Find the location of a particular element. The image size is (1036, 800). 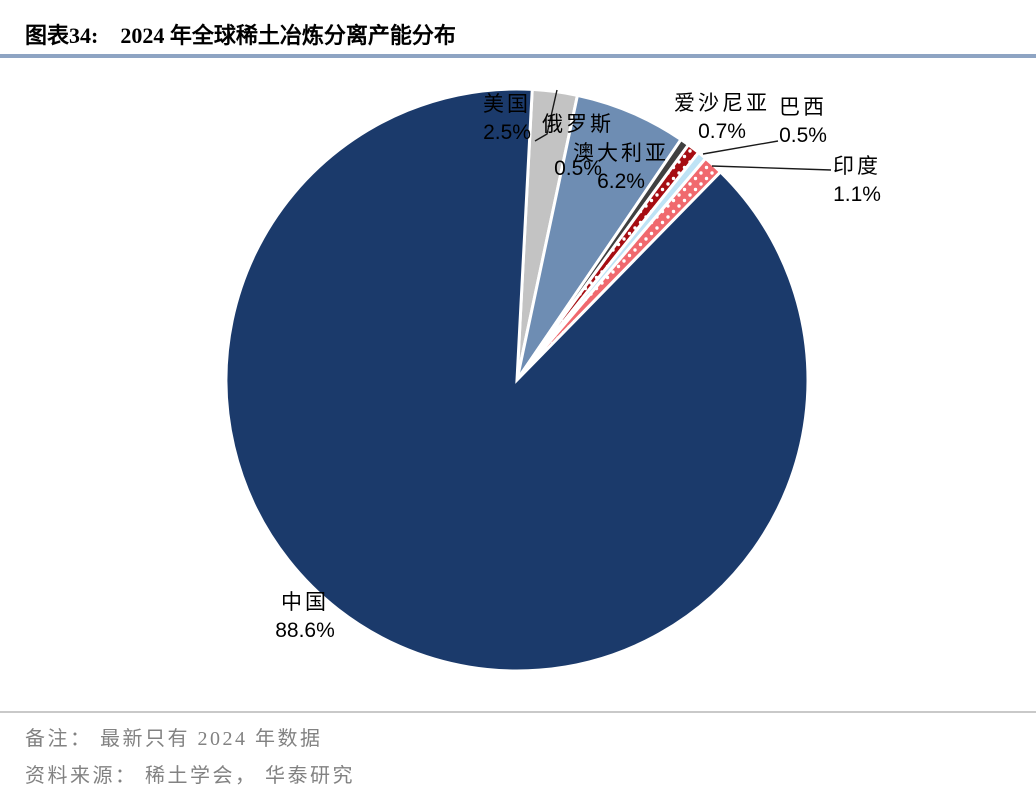

slice-label-brazil-value: 0.5% is located at coordinates (803, 135).